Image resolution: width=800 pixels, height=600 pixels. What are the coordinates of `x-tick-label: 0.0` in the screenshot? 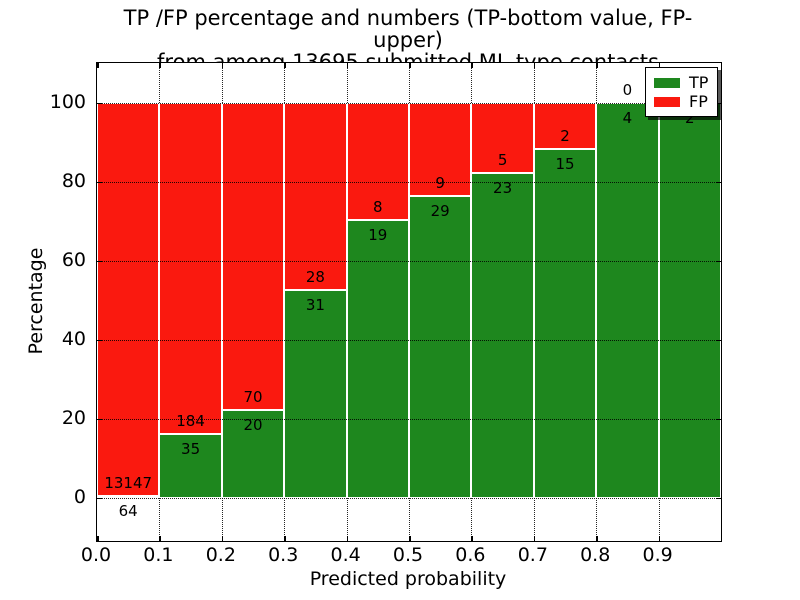 It's located at (96, 555).